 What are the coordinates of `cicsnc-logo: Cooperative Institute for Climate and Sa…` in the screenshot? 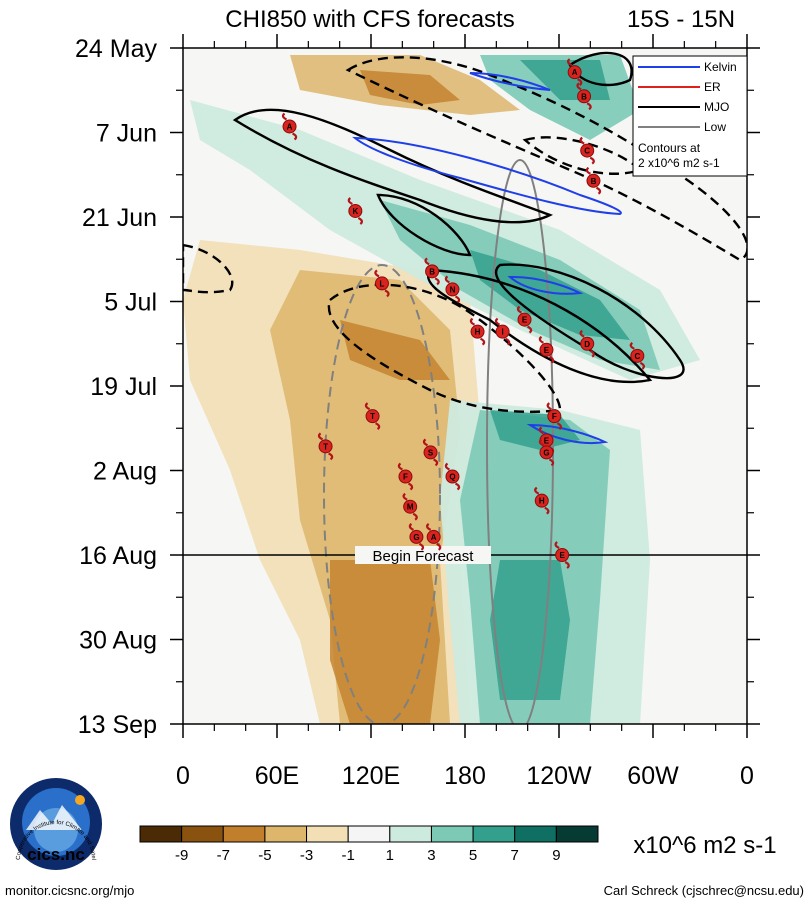 It's located at (51, 435).